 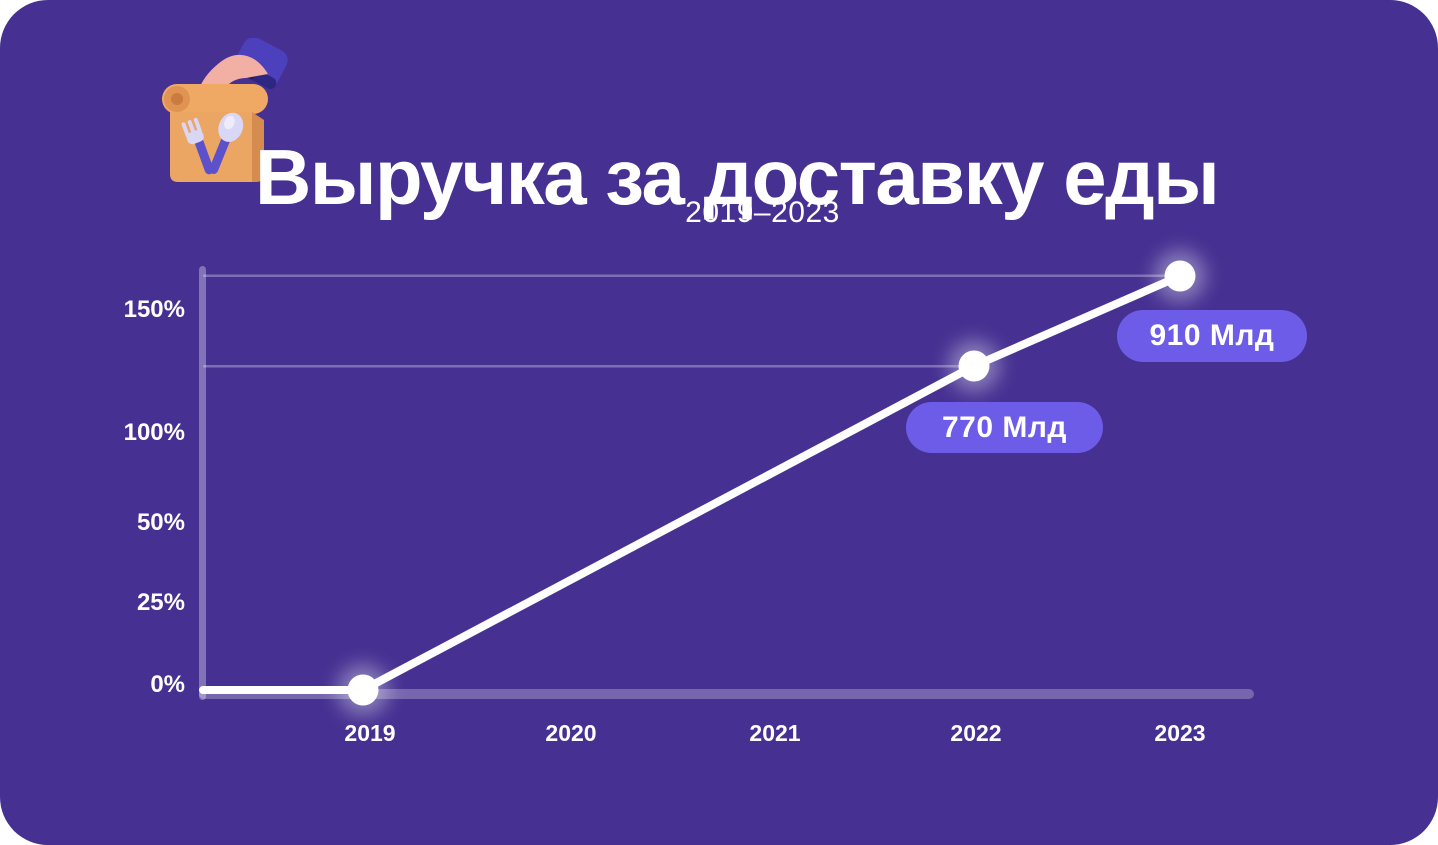 What do you see at coordinates (197, 146) in the screenshot?
I see `fork-icon` at bounding box center [197, 146].